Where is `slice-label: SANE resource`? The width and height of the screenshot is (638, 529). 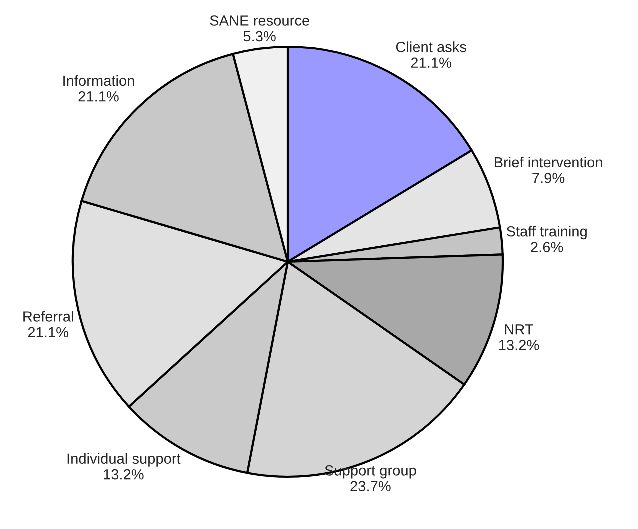 slice-label: SANE resource is located at coordinates (260, 21).